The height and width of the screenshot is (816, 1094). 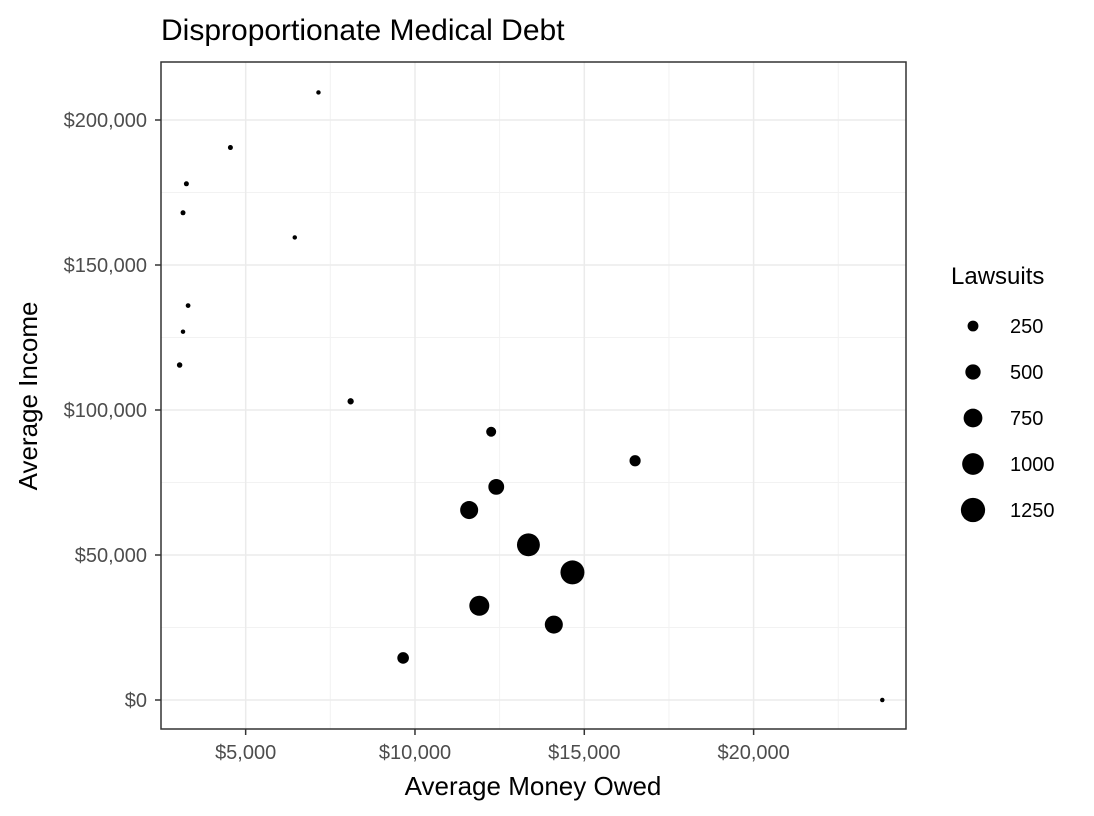 What do you see at coordinates (1026, 373) in the screenshot?
I see `legend-label: 500` at bounding box center [1026, 373].